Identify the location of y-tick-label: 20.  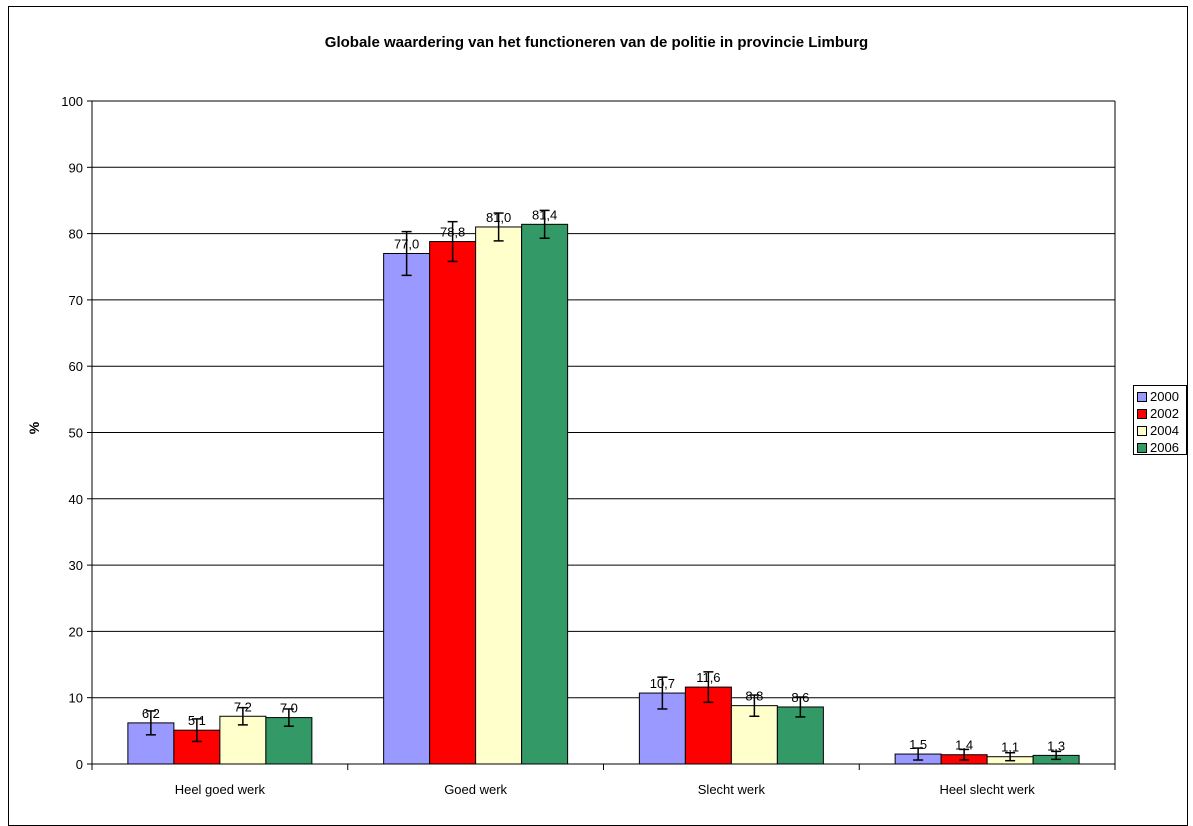
(76, 631).